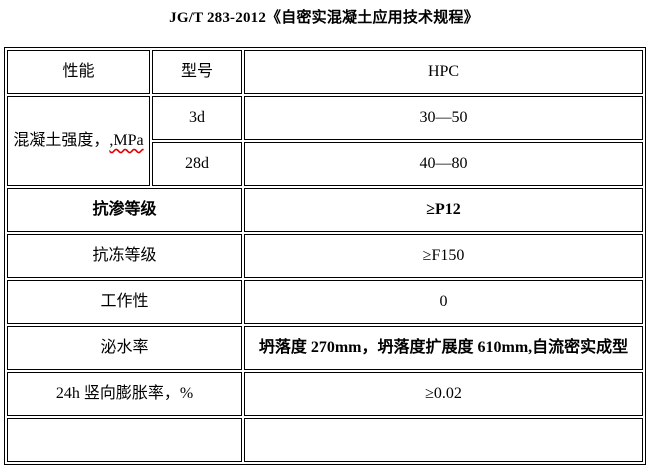 This screenshot has width=648, height=465. Describe the element at coordinates (443, 440) in the screenshot. I see `value-cell-partial` at that location.